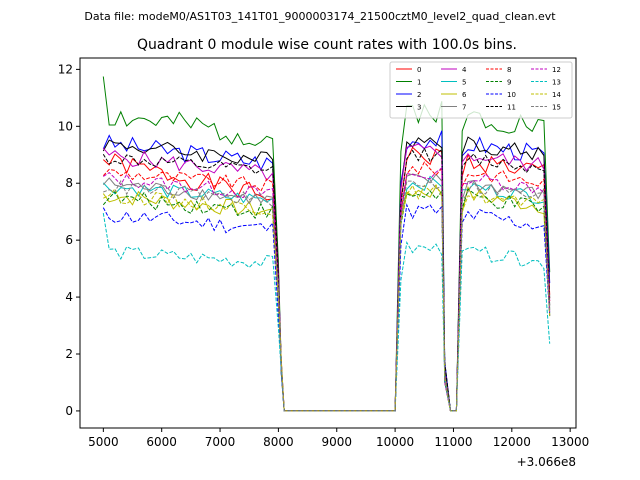 The width and height of the screenshot is (640, 480). What do you see at coordinates (69, 183) in the screenshot?
I see `y-tick-label: 8` at bounding box center [69, 183].